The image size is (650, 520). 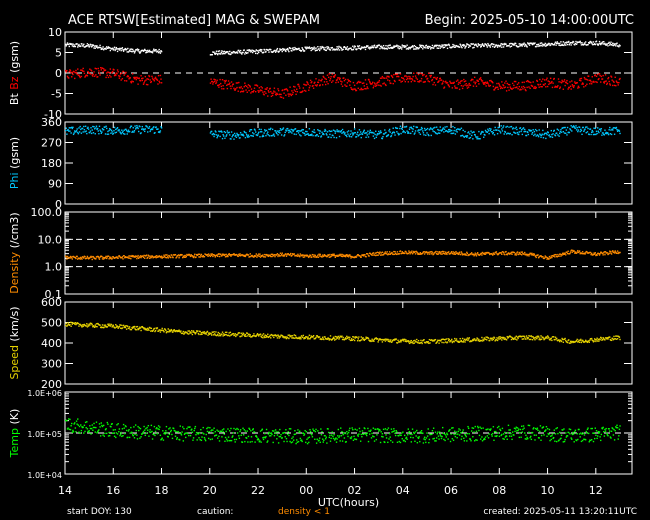 I want to click on y-tick-label: 400, so click(x=51, y=343).